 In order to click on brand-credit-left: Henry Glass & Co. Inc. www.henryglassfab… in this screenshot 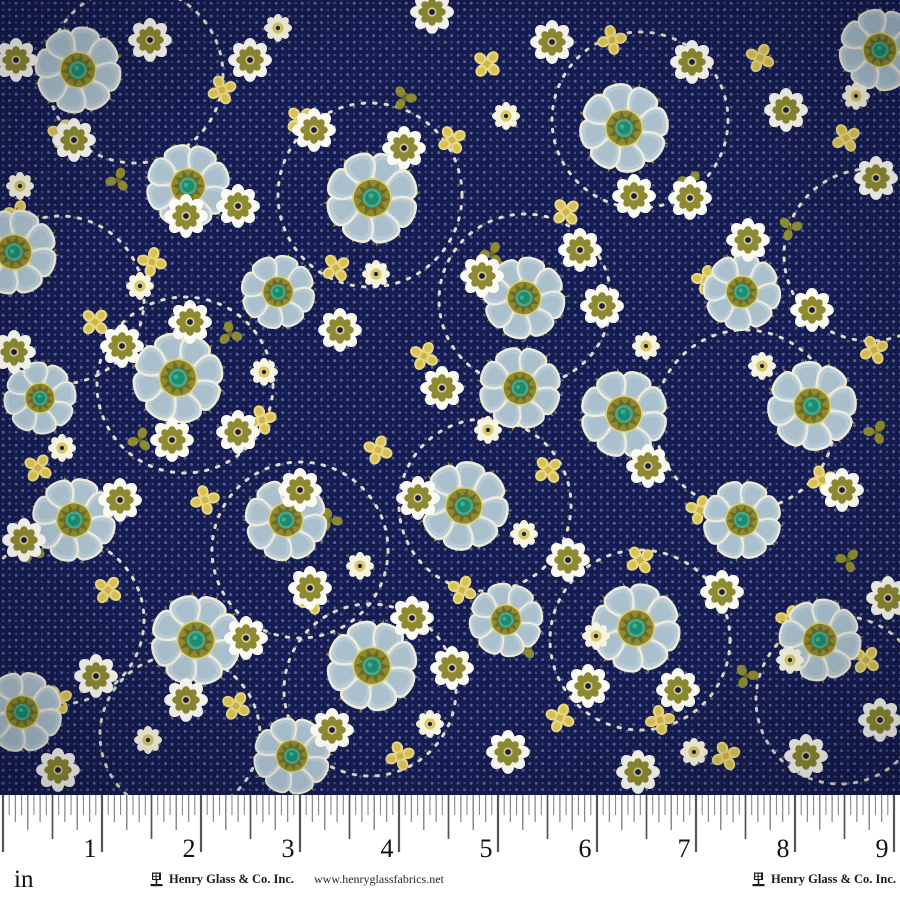, I will do `click(297, 879)`.